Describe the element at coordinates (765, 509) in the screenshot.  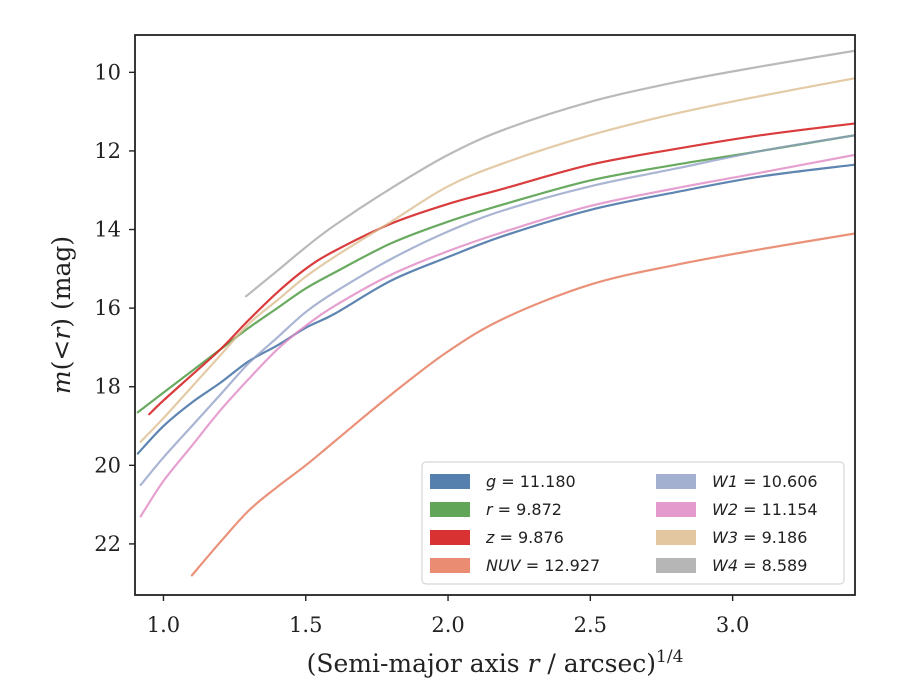
I see `legend-label: W2 = 11.154` at that location.